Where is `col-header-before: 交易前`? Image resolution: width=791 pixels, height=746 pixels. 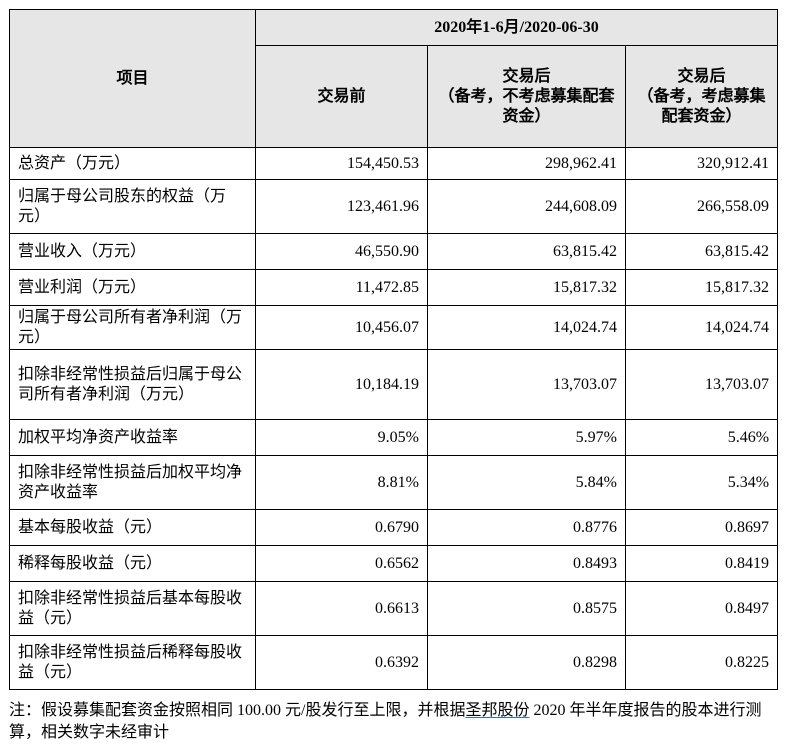 col-header-before: 交易前 is located at coordinates (341, 96).